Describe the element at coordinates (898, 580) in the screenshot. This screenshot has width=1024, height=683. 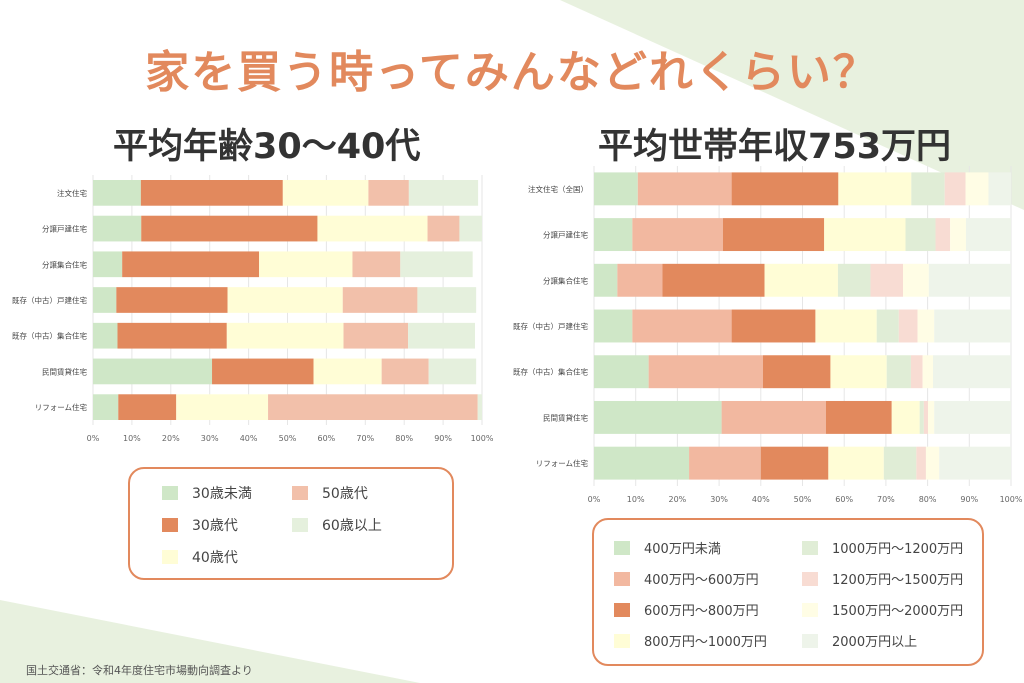
I see `income-legend-label: 1200万円〜1500万円` at that location.